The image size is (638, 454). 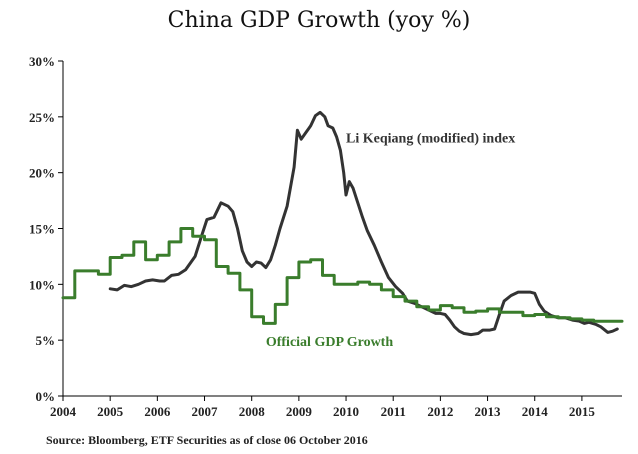 What do you see at coordinates (488, 411) in the screenshot?
I see `x-tick-label: 2013` at bounding box center [488, 411].